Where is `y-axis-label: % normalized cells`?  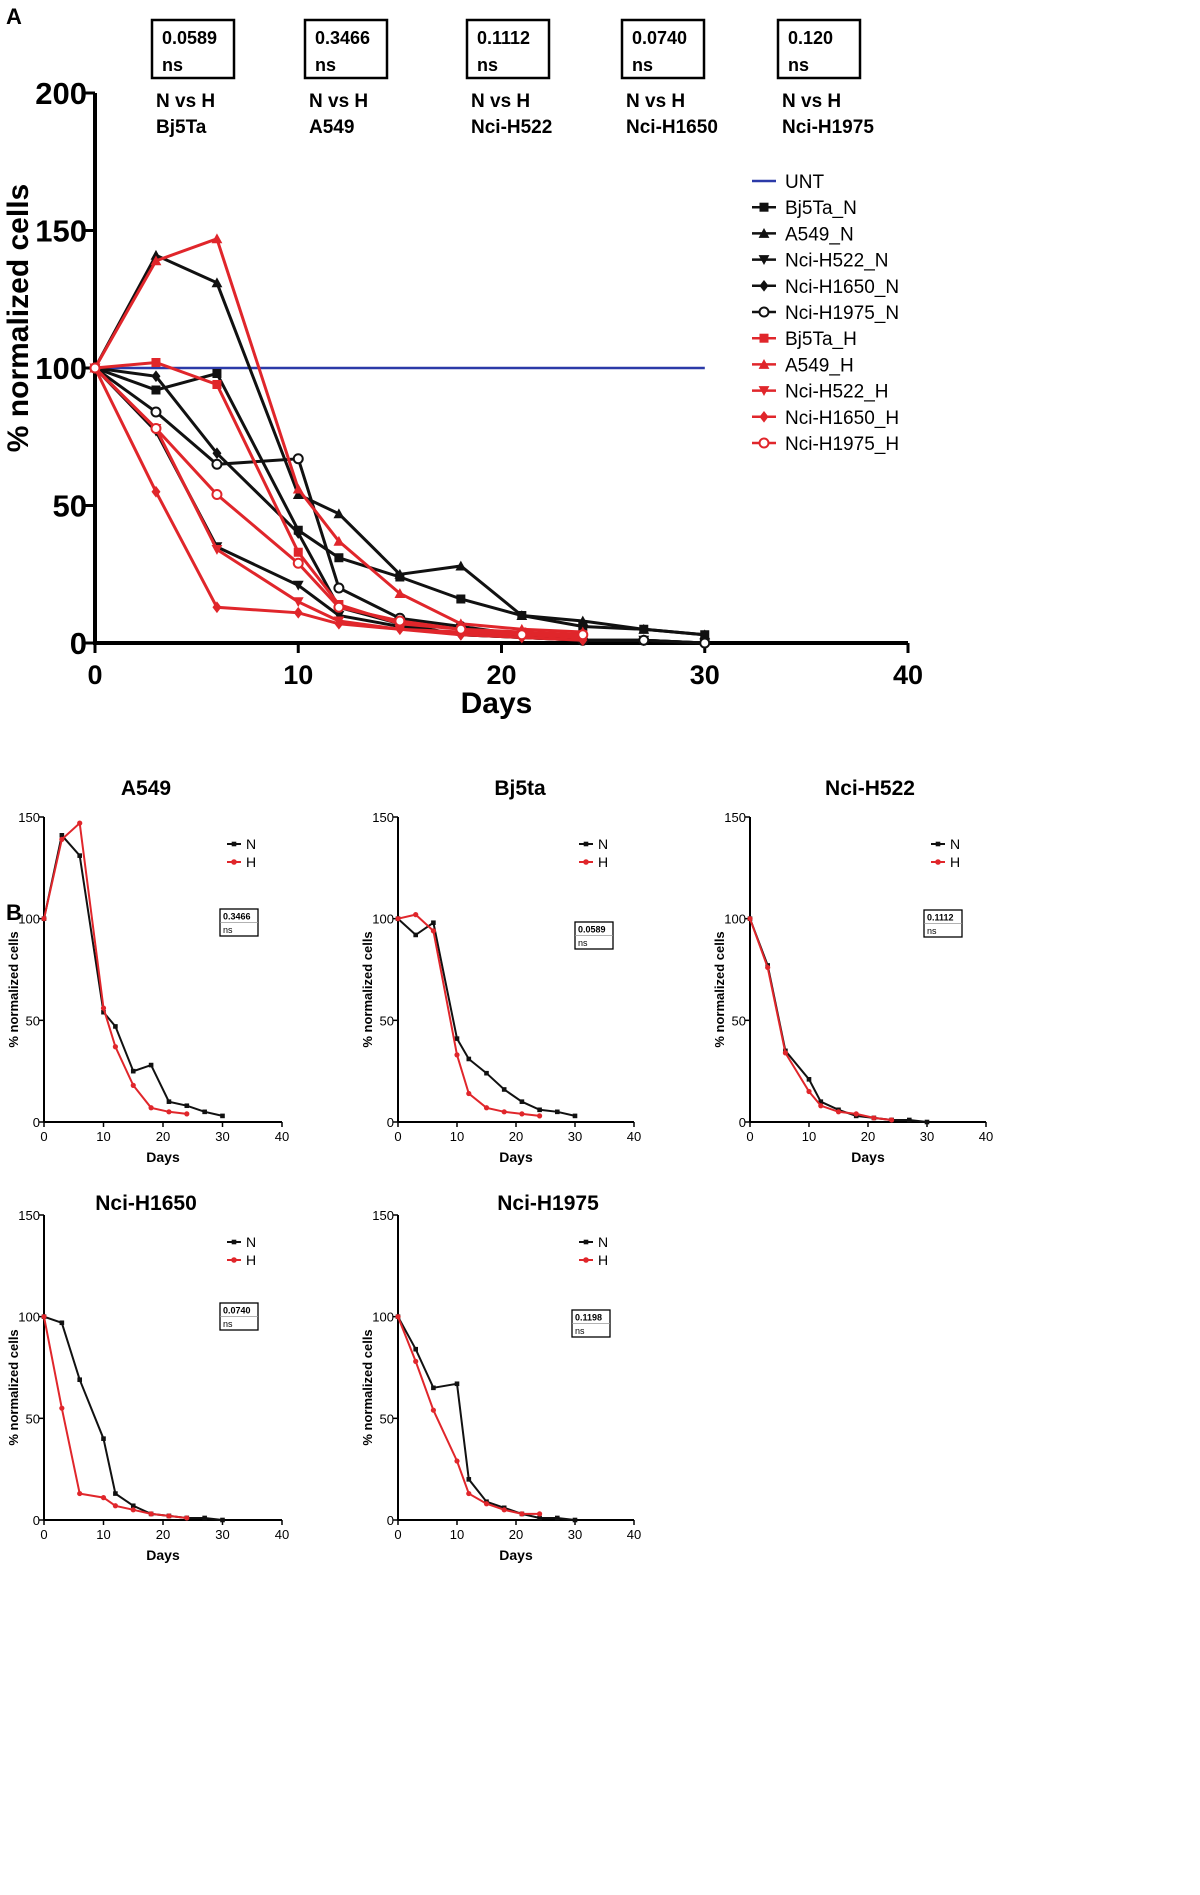
y-axis-label: % normalized cells is located at coordinates (719, 989).